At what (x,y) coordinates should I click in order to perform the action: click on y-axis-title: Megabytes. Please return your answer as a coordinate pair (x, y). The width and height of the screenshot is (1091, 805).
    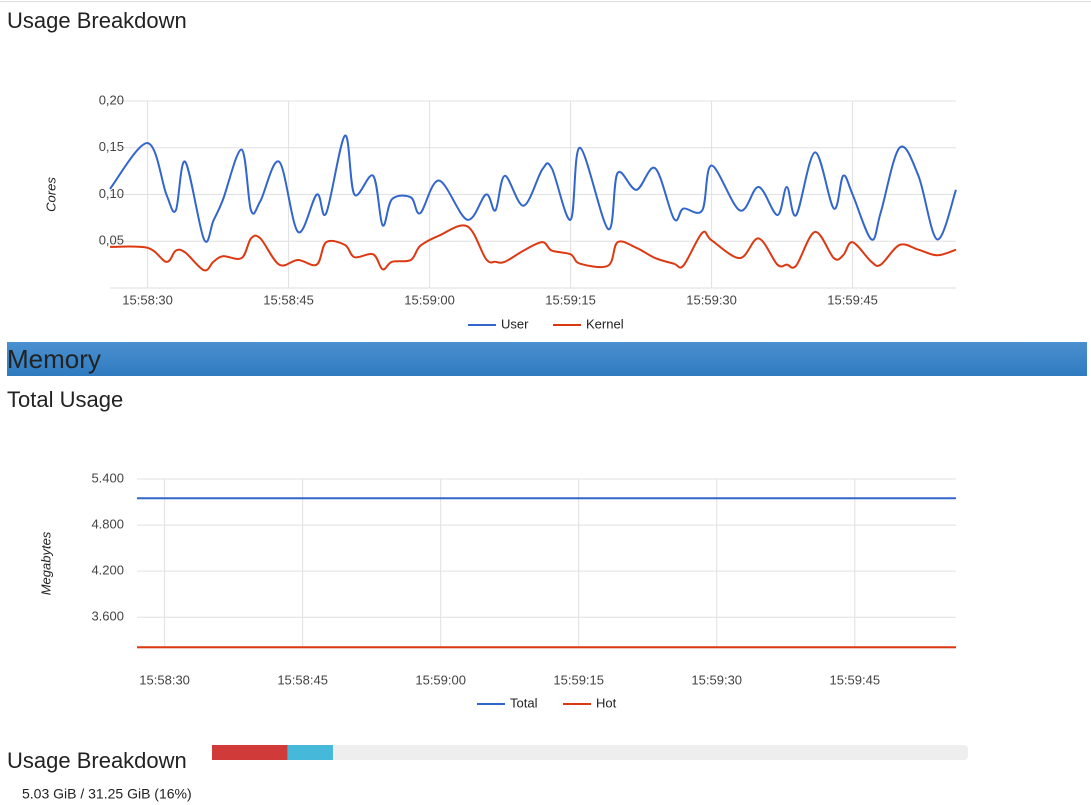
    Looking at the image, I should click on (45, 563).